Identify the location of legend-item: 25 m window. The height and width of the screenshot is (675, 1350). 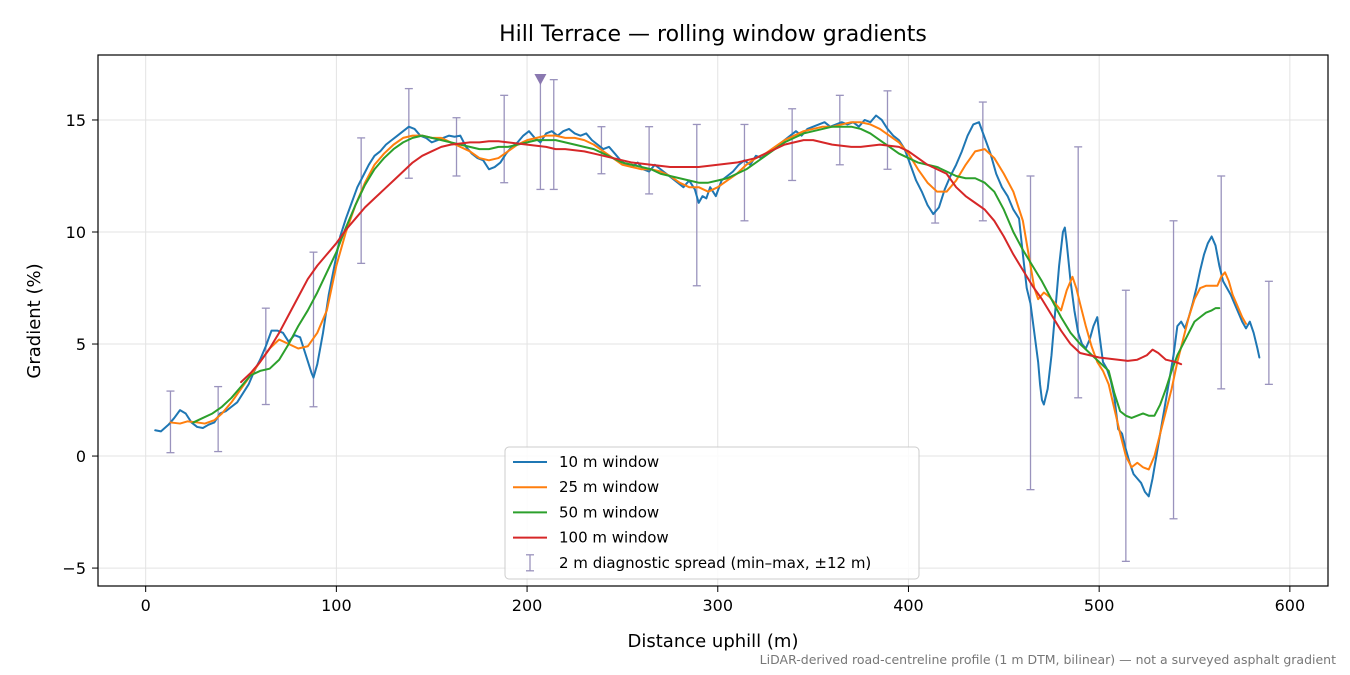
(586, 487).